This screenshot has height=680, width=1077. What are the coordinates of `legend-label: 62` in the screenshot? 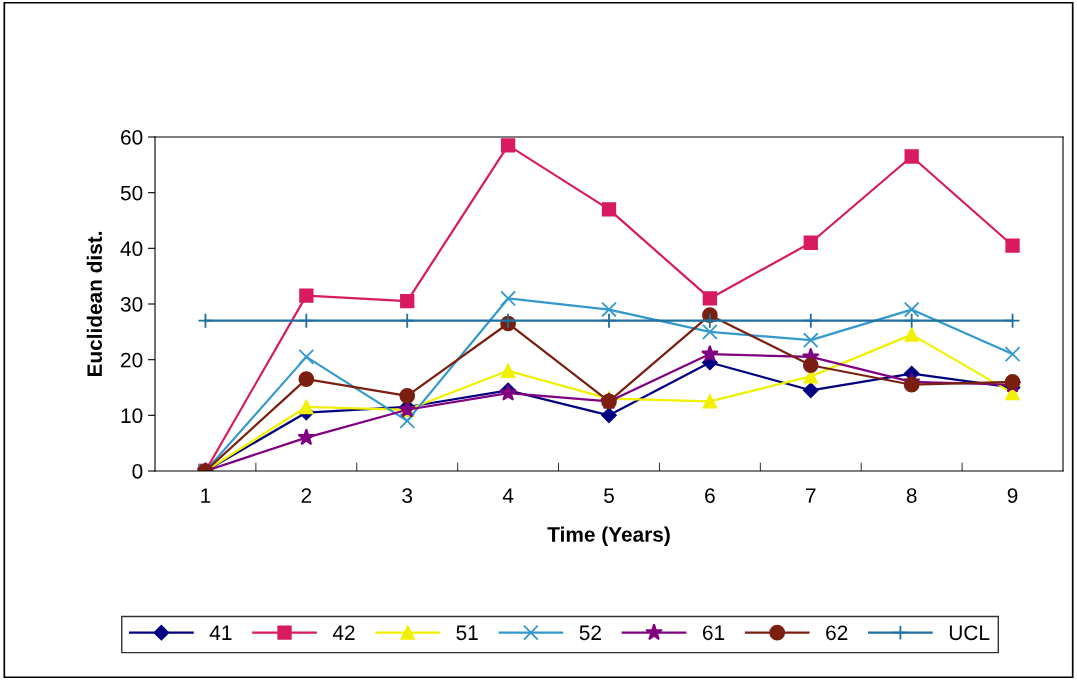 It's located at (837, 633).